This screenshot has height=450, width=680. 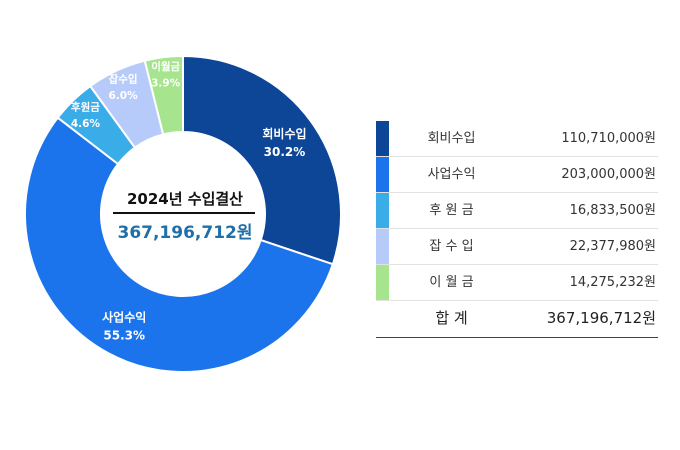 I want to click on legend-value: 110,710,000원, so click(x=608, y=138).